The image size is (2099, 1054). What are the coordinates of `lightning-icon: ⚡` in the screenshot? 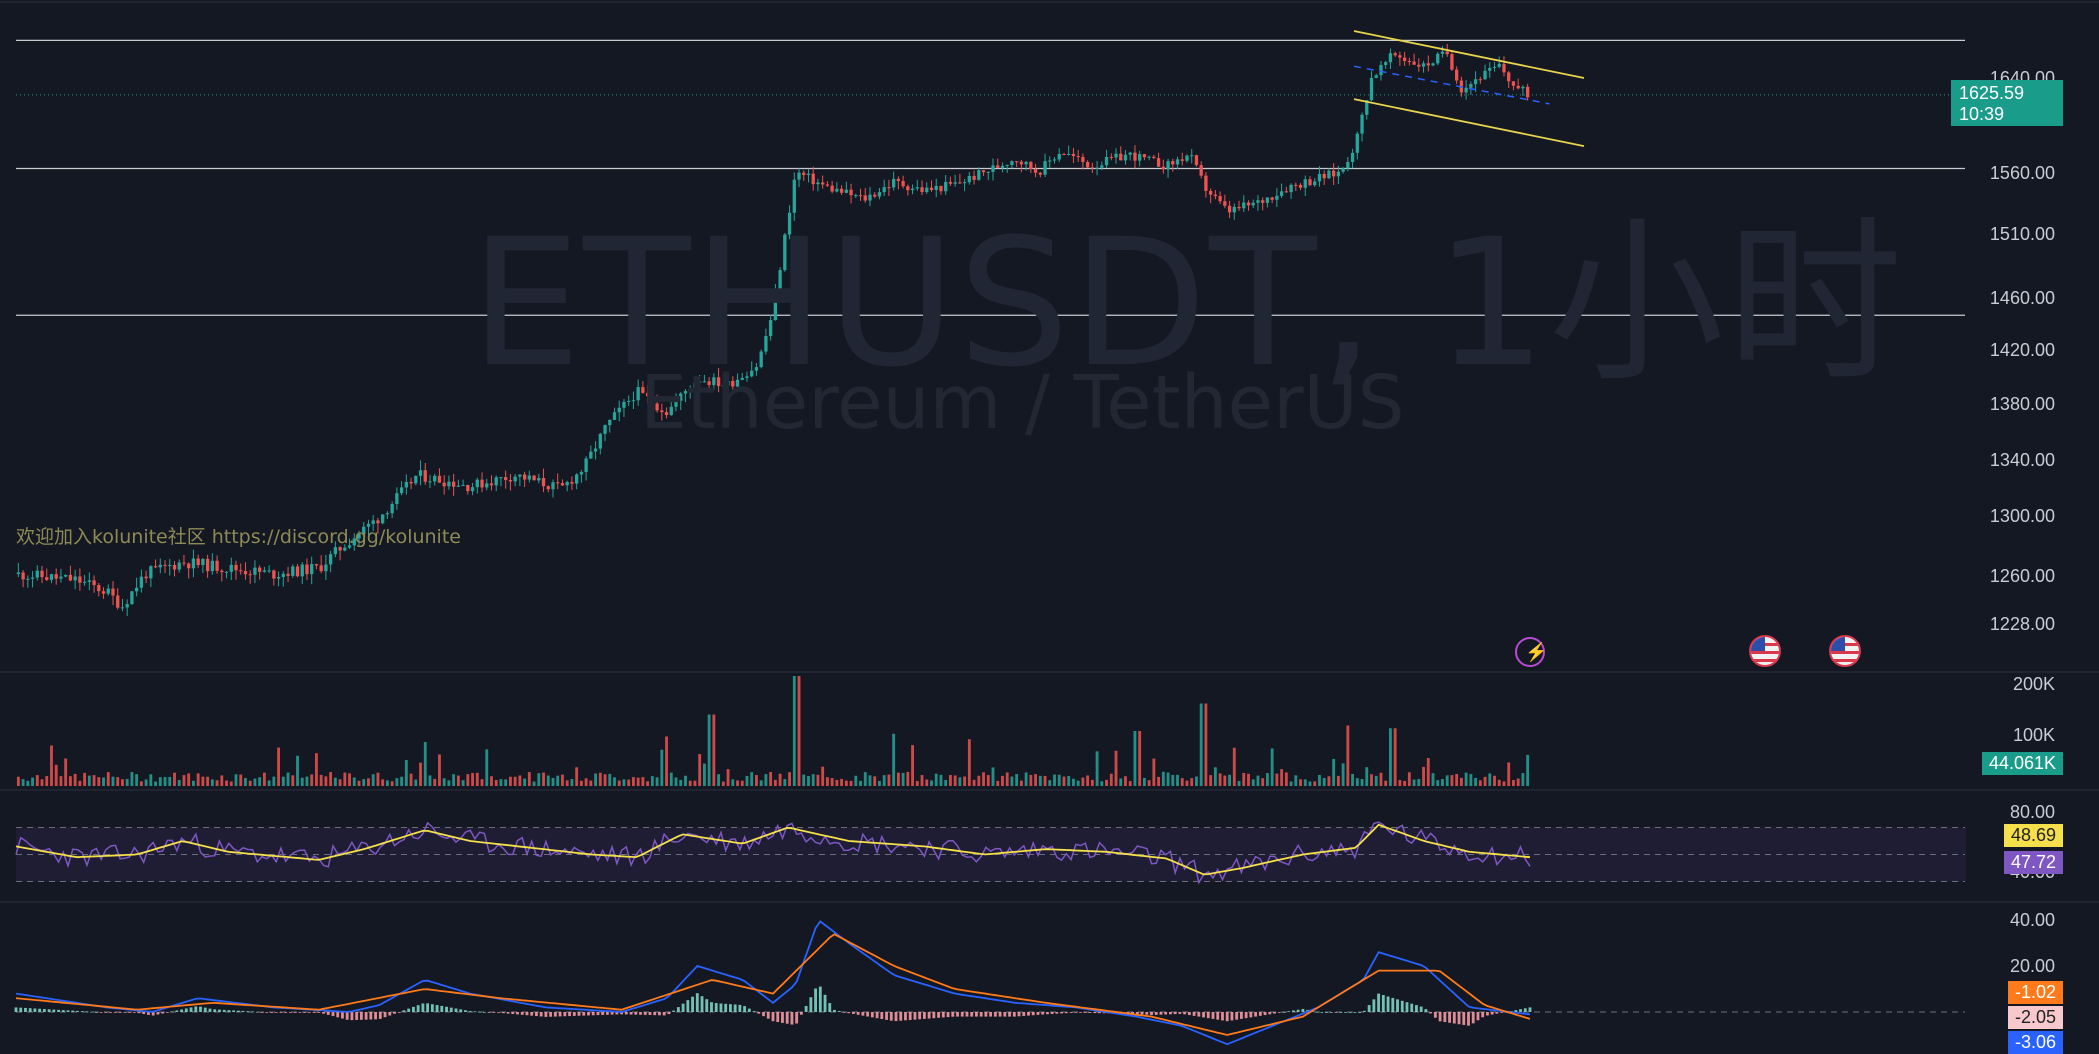 It's located at (1531, 652).